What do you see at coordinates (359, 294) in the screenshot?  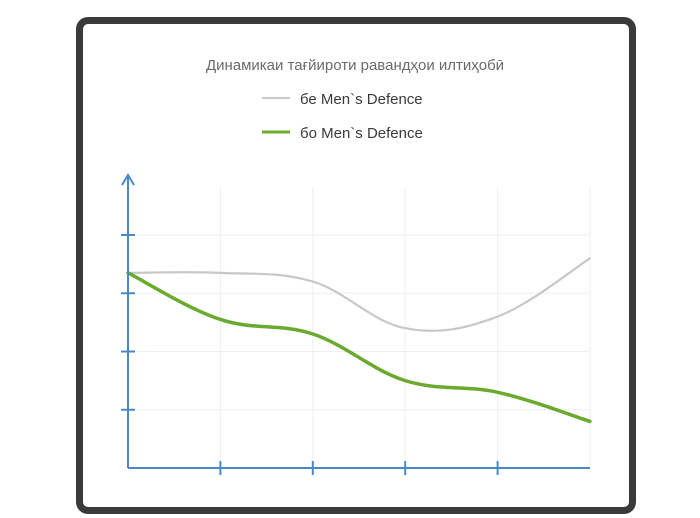 I see `series-line-without` at bounding box center [359, 294].